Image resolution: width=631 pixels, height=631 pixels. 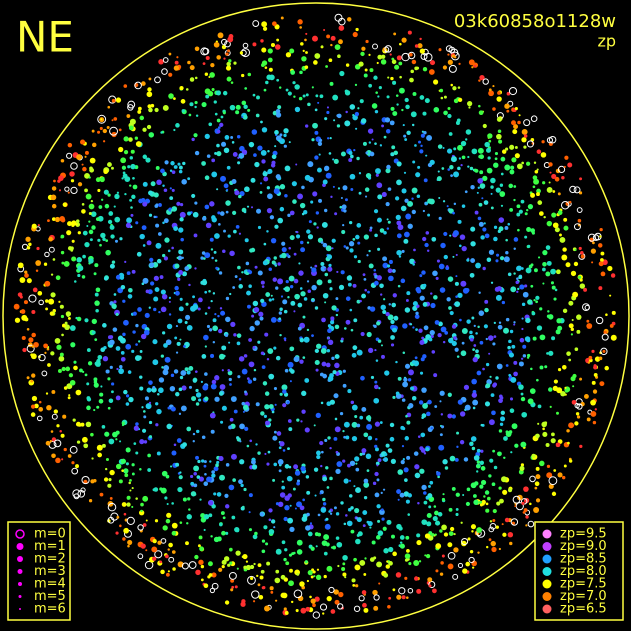 I want to click on legend-marker, so click(x=547, y=609).